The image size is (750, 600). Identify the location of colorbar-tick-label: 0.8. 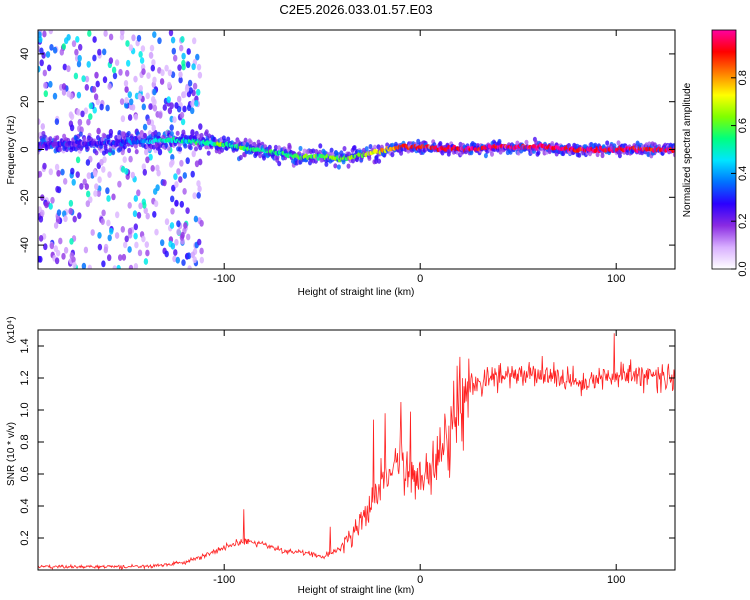
(743, 77).